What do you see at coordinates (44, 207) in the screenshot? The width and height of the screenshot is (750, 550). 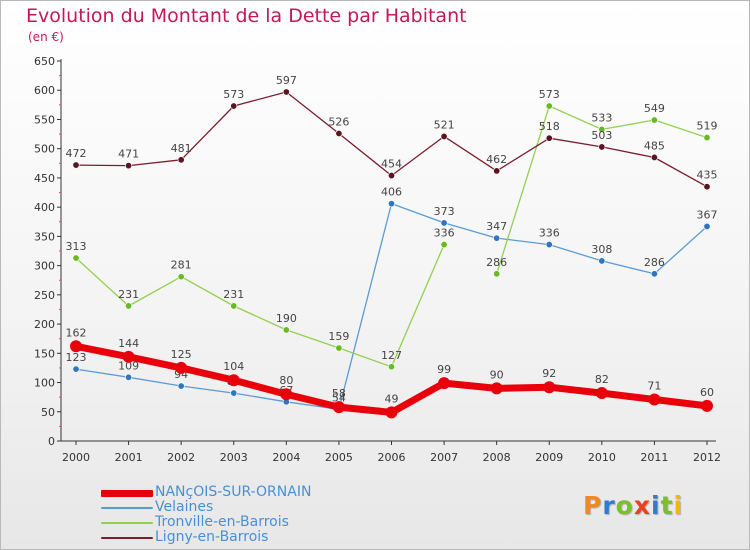 I see `y-tick-label: 400` at bounding box center [44, 207].